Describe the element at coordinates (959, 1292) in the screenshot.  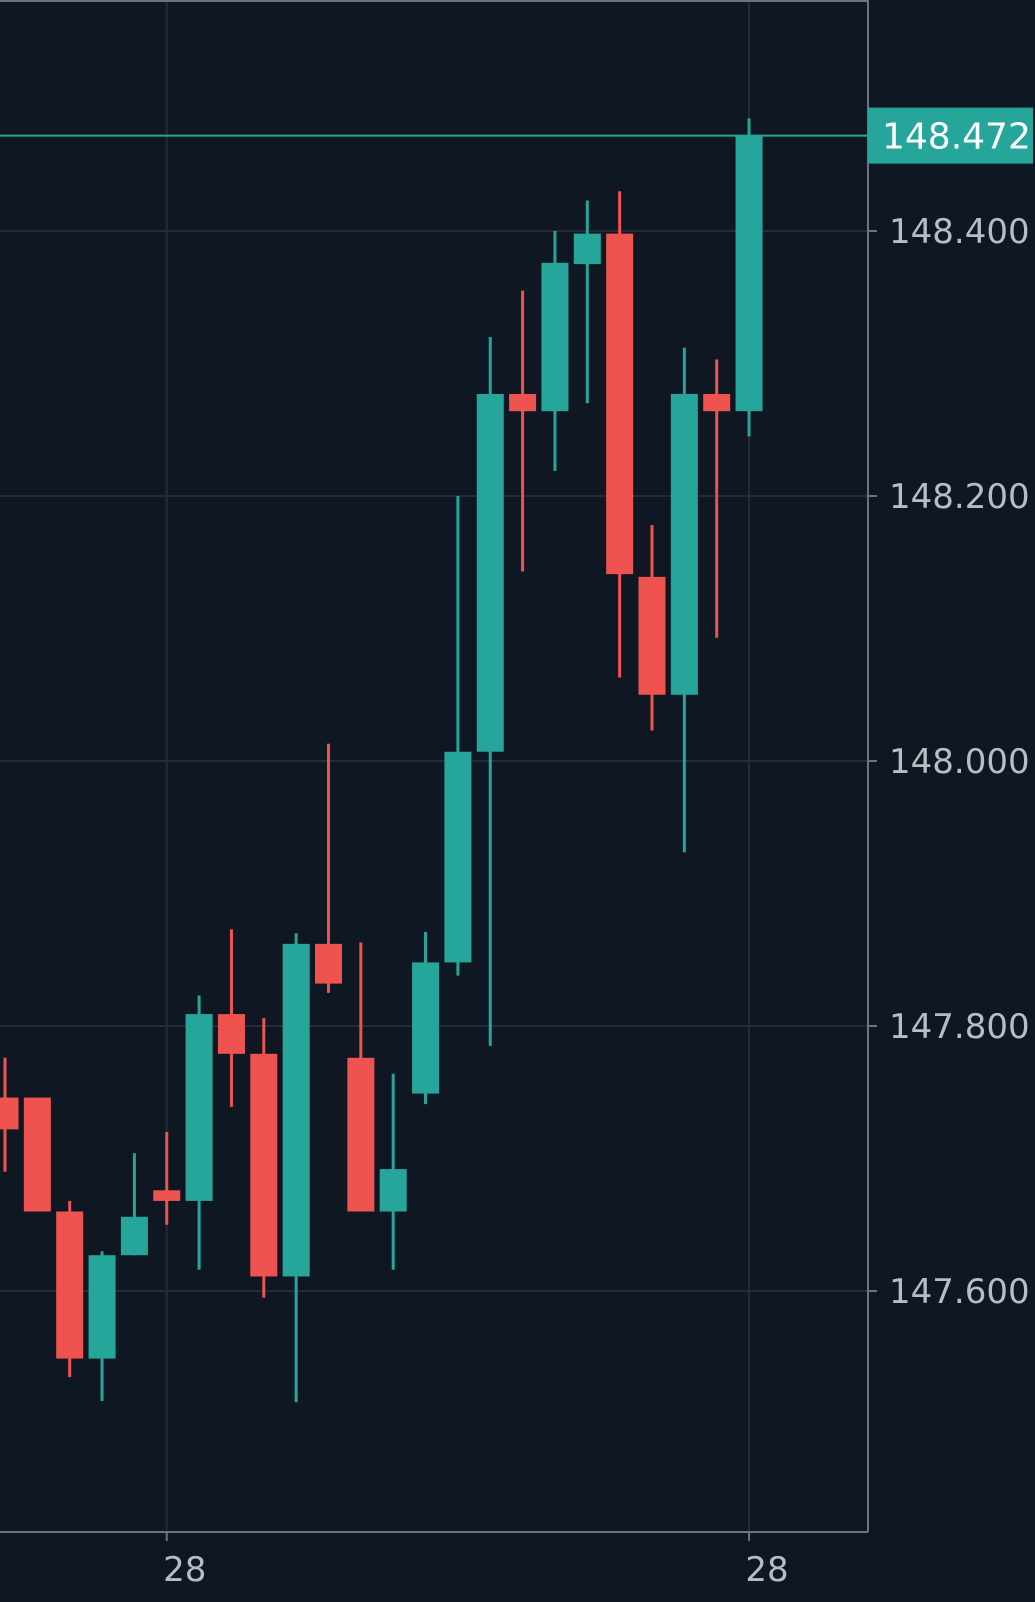
I see `price-tick-label: 147.600` at that location.